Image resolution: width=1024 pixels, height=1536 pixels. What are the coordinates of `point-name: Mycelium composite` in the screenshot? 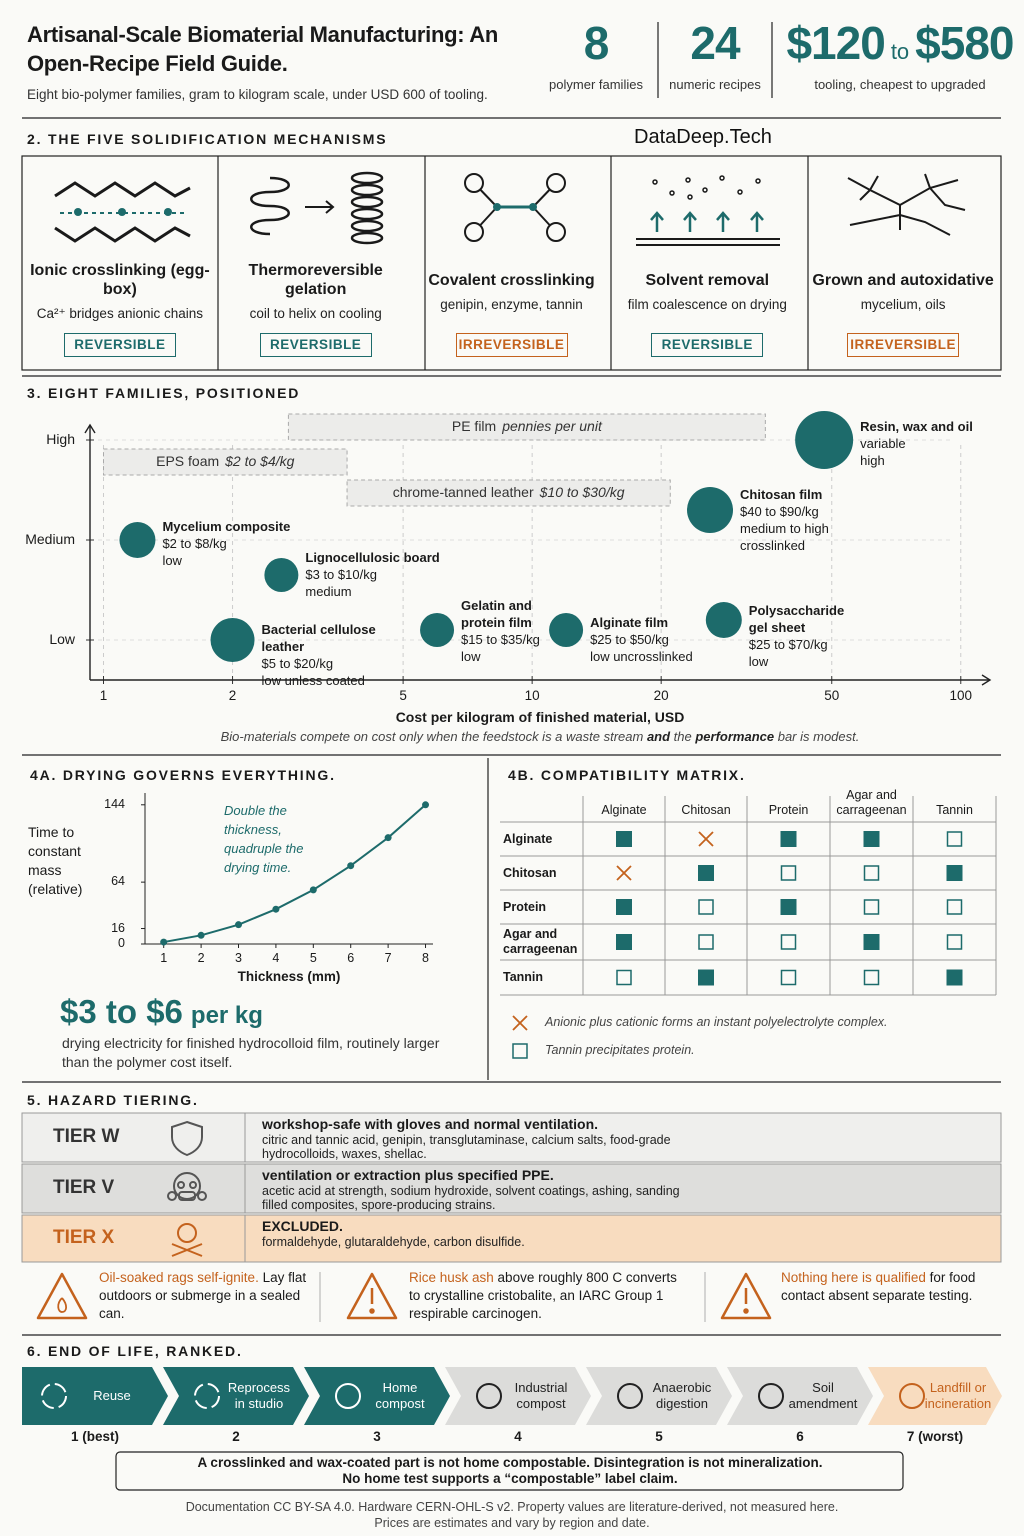 It's located at (226, 526).